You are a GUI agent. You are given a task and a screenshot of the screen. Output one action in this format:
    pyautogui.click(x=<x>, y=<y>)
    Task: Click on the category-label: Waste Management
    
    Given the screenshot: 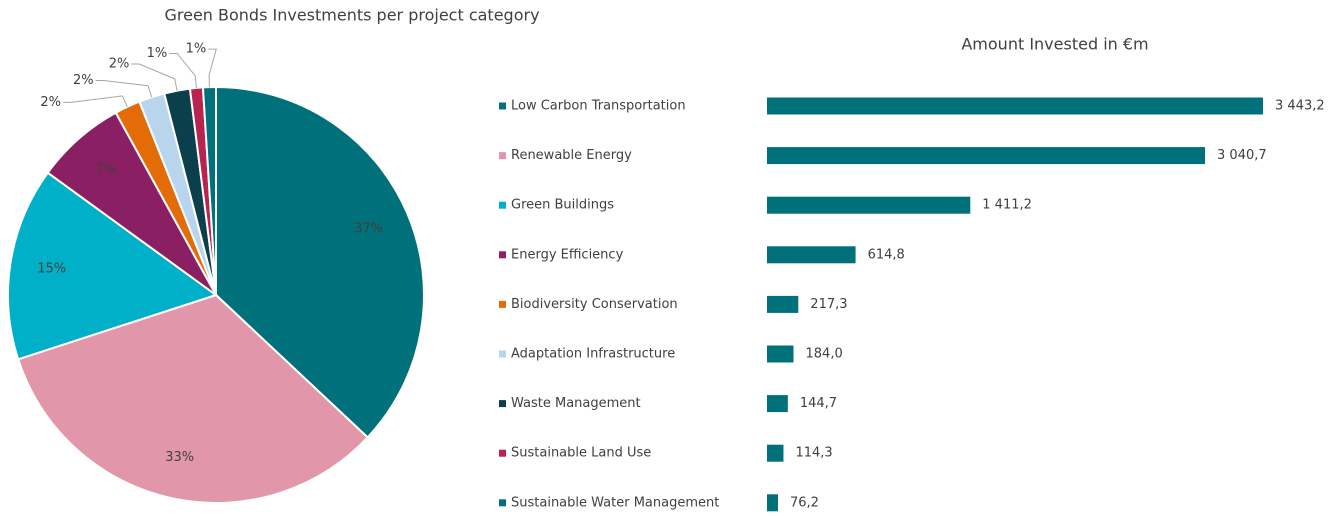 What is the action you would take?
    pyautogui.click(x=576, y=403)
    